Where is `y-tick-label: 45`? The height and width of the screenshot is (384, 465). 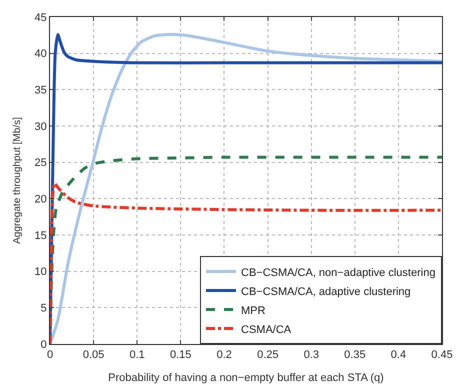
y-tick-label: 45 is located at coordinates (40, 18).